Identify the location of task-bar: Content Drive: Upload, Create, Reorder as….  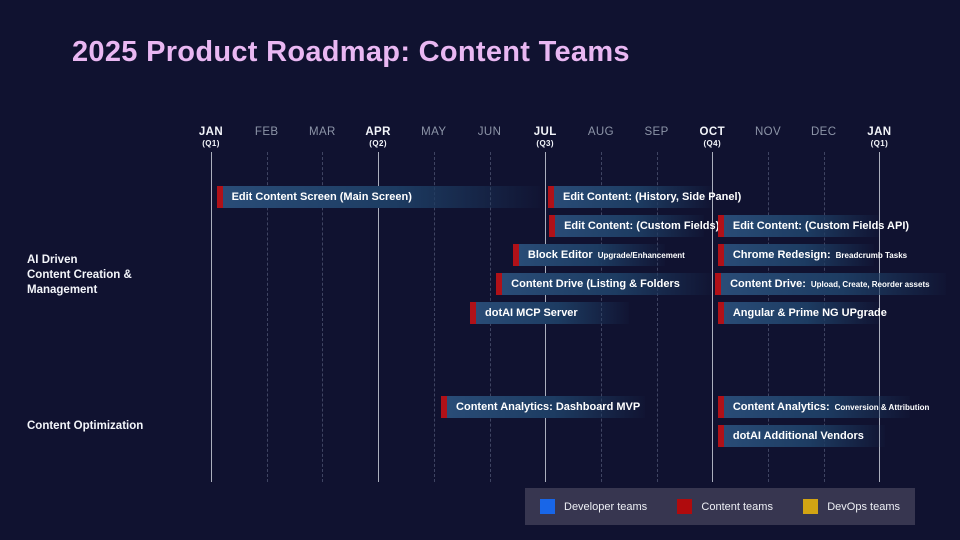
(831, 284).